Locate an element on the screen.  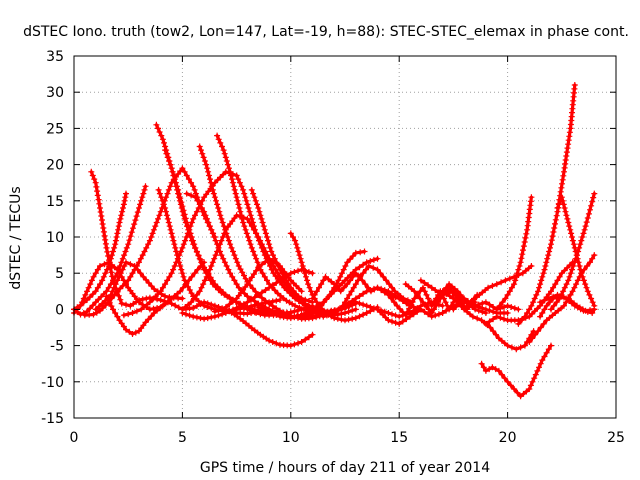
x-axis-label: GPS time / hours of day 211 of year 2014 is located at coordinates (345, 468).